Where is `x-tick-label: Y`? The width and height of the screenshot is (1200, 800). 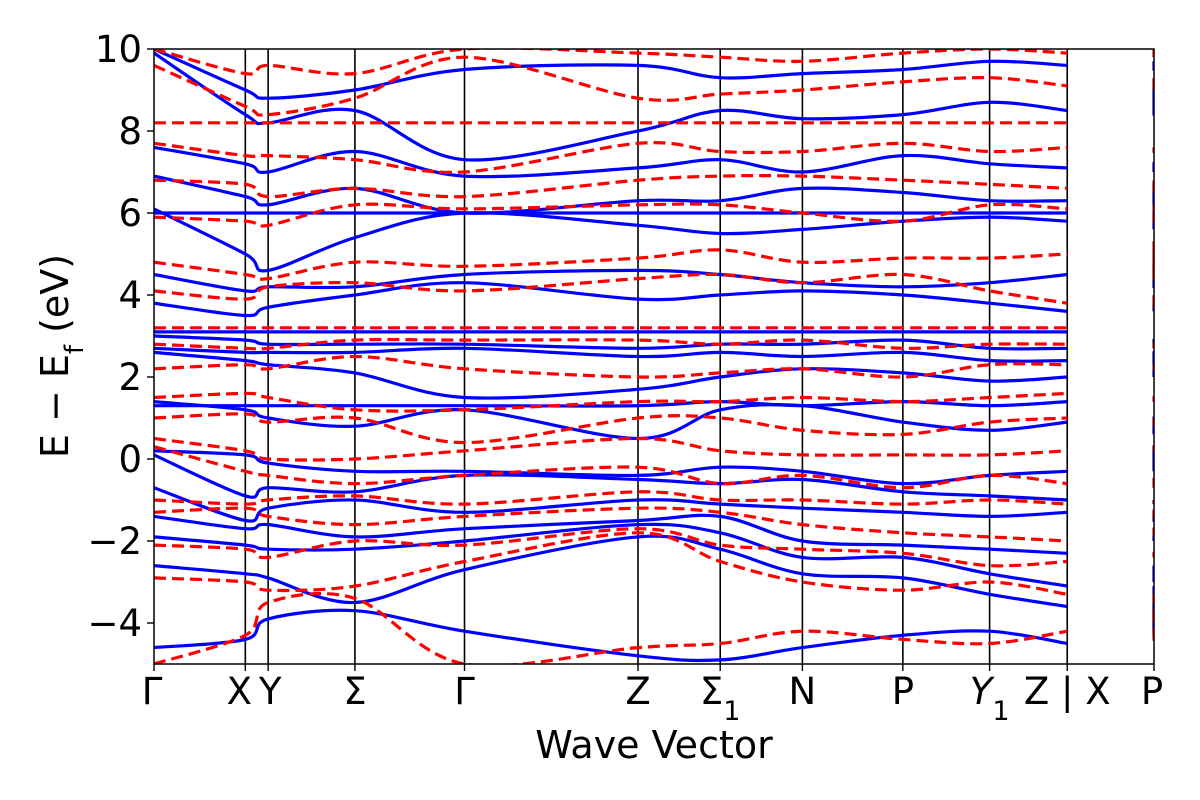
x-tick-label: Y is located at coordinates (270, 691).